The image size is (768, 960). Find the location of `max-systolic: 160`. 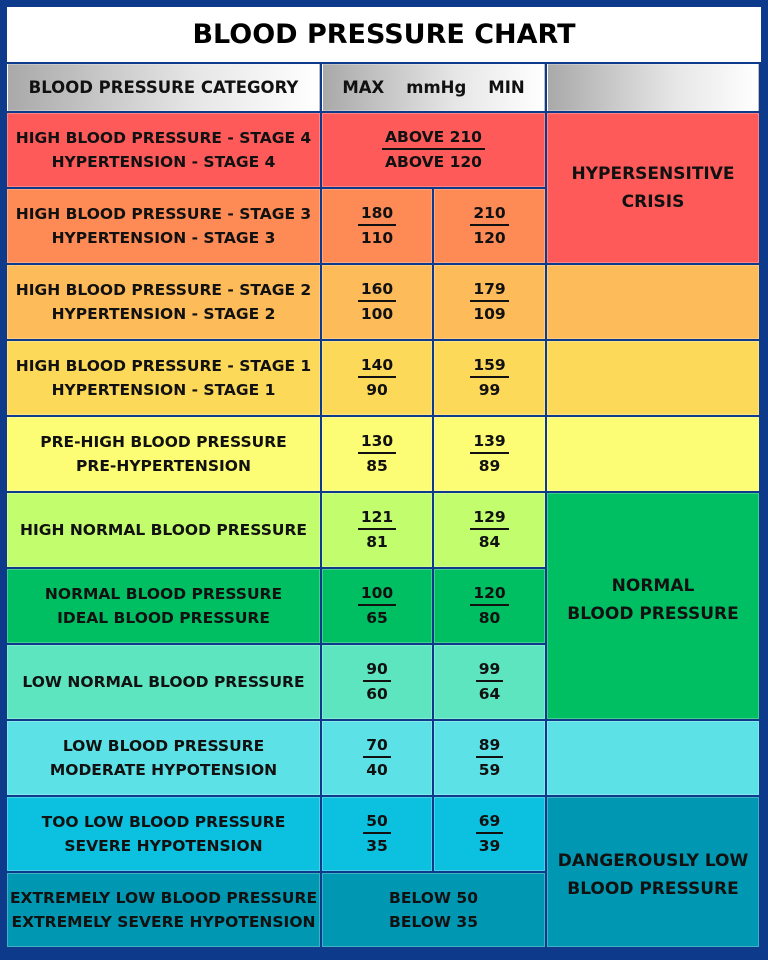

max-systolic: 160 is located at coordinates (377, 290).